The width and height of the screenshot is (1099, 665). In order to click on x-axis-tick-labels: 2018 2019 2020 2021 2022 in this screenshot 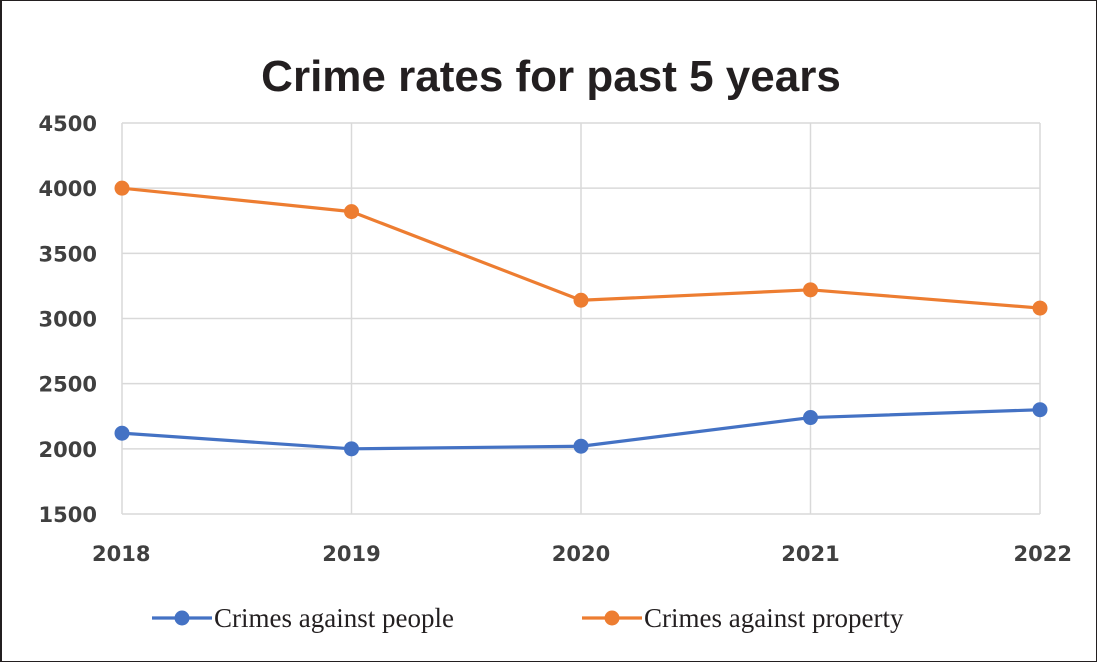, I will do `click(582, 554)`.